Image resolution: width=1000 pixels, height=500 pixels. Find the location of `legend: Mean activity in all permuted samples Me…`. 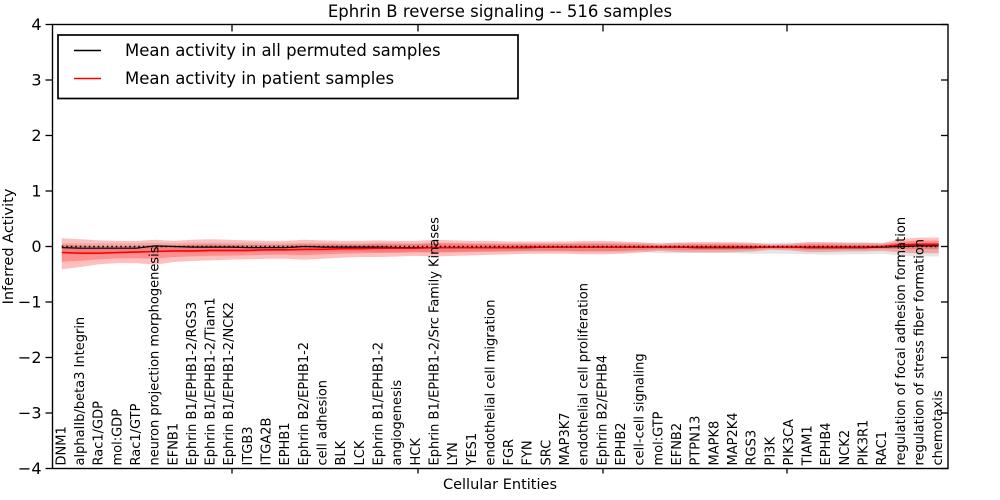

legend: Mean activity in all permuted samples Me… is located at coordinates (288, 67).